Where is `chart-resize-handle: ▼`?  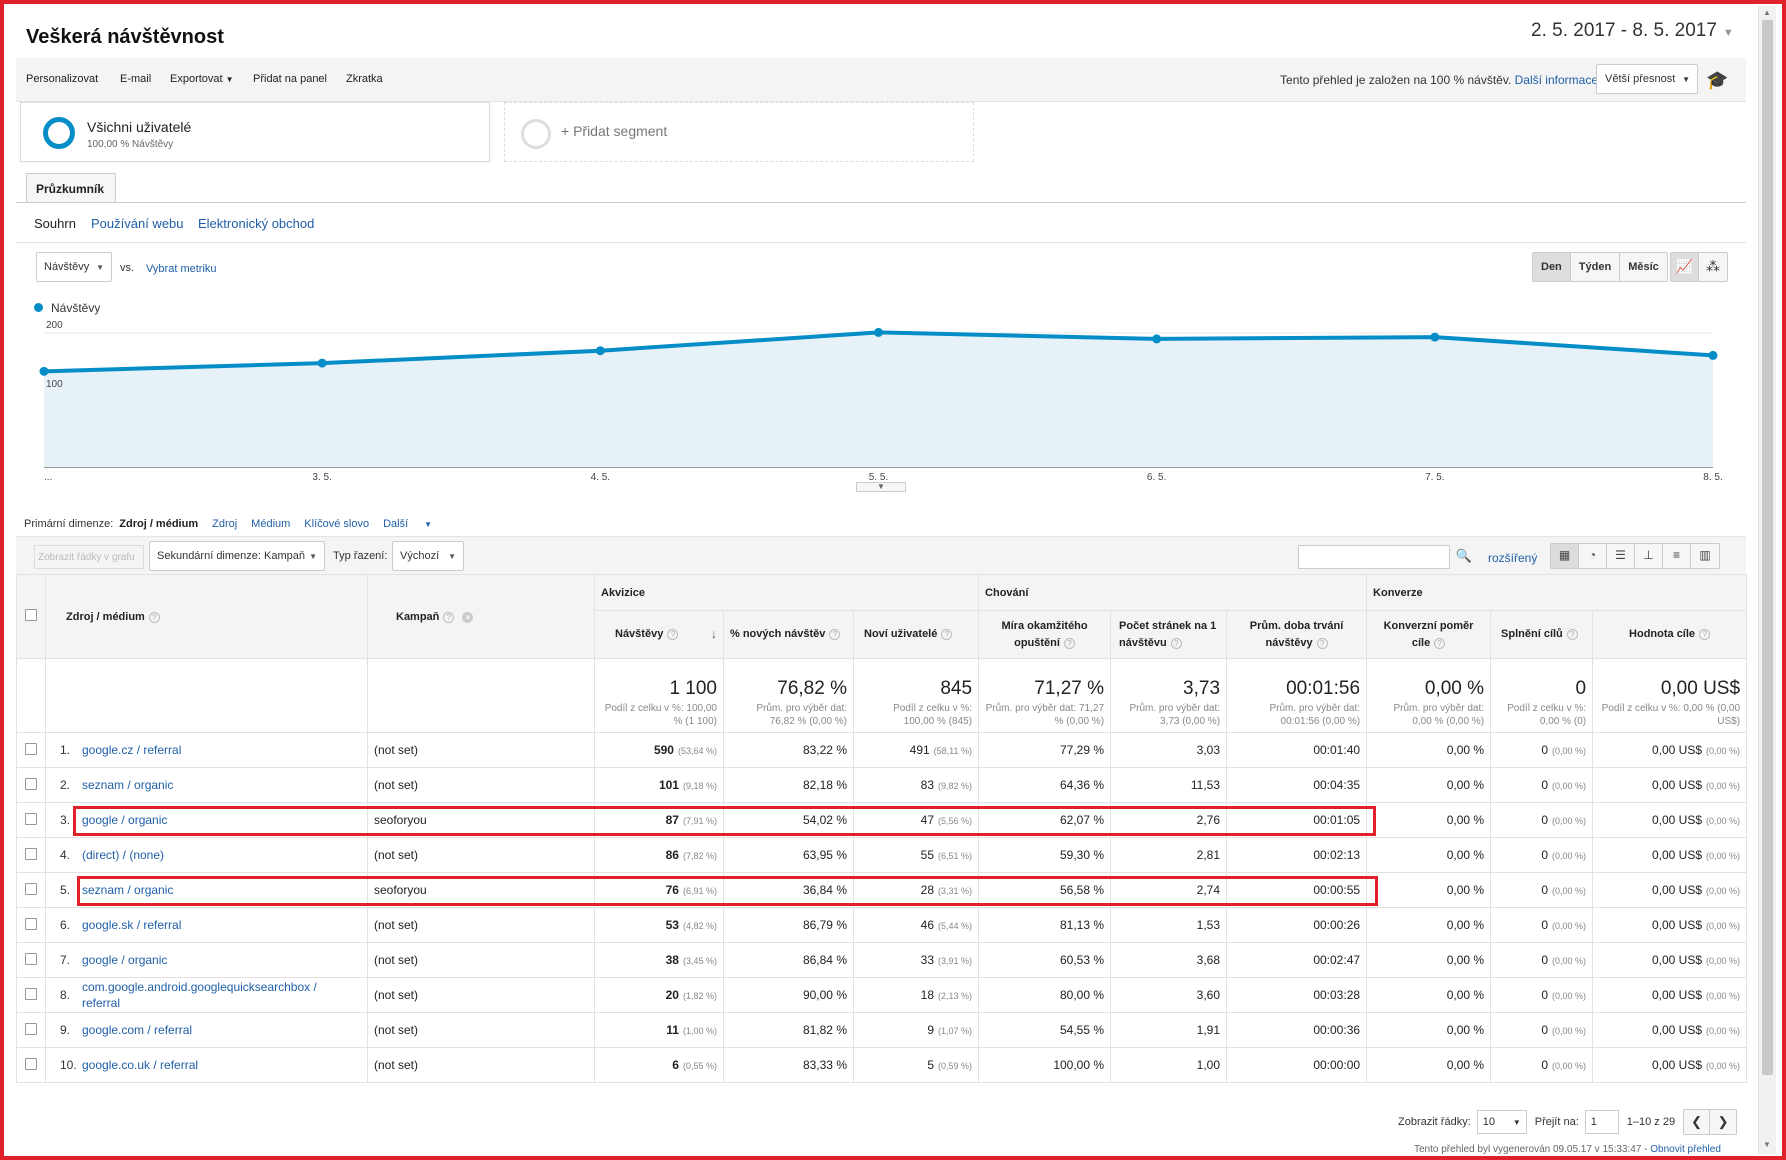 chart-resize-handle: ▼ is located at coordinates (881, 487).